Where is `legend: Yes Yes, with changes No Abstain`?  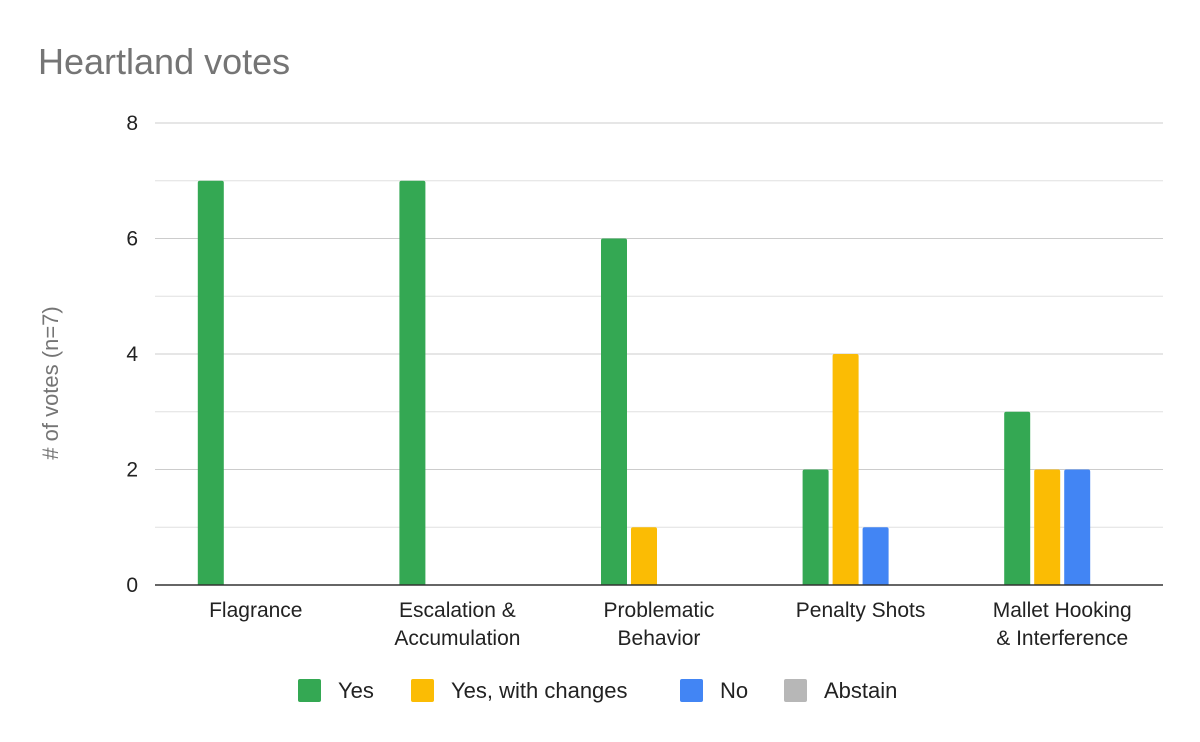 legend: Yes Yes, with changes No Abstain is located at coordinates (597, 690).